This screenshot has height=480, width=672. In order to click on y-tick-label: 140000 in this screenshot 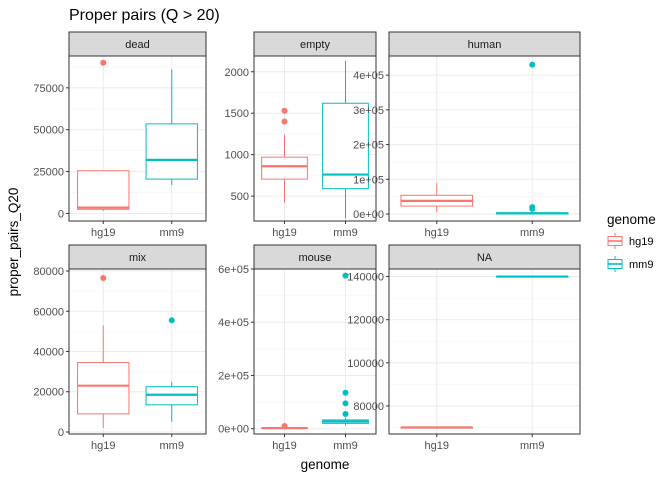, I will do `click(365, 278)`.